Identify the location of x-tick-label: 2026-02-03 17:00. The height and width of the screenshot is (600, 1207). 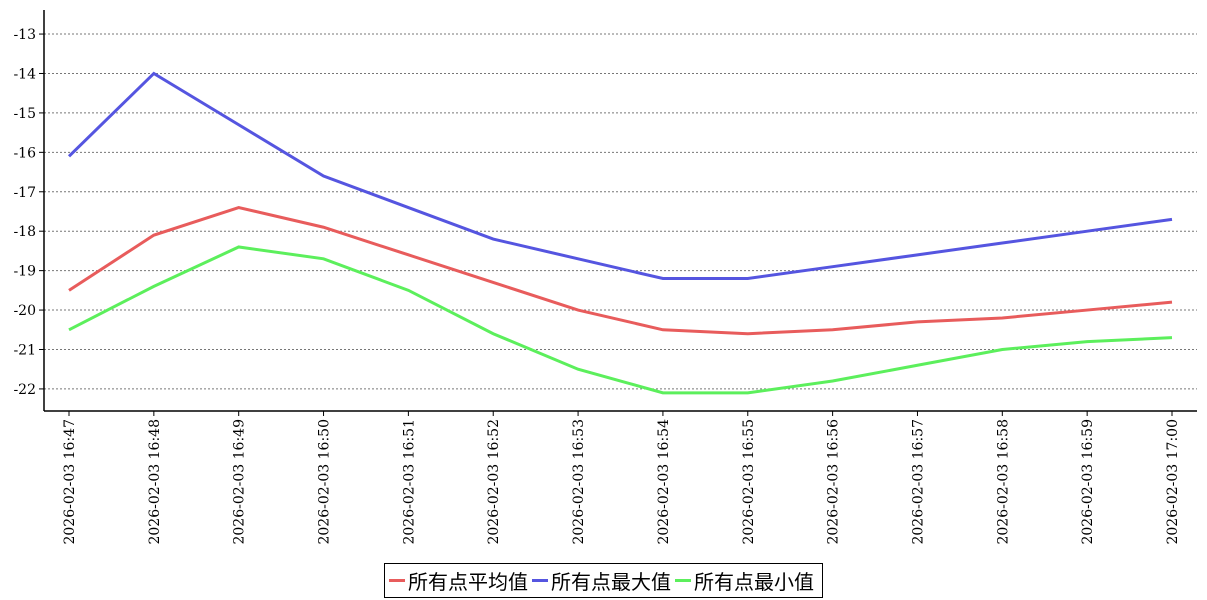
(1173, 482).